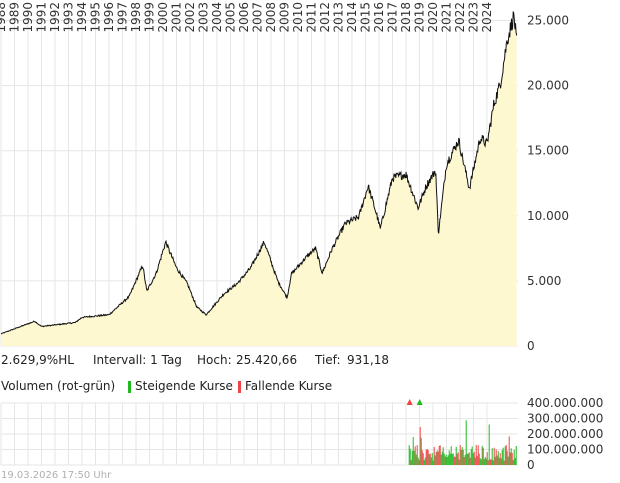 The image size is (620, 483). What do you see at coordinates (460, 17) in the screenshot?
I see `x-tick-label: 2022` at bounding box center [460, 17].